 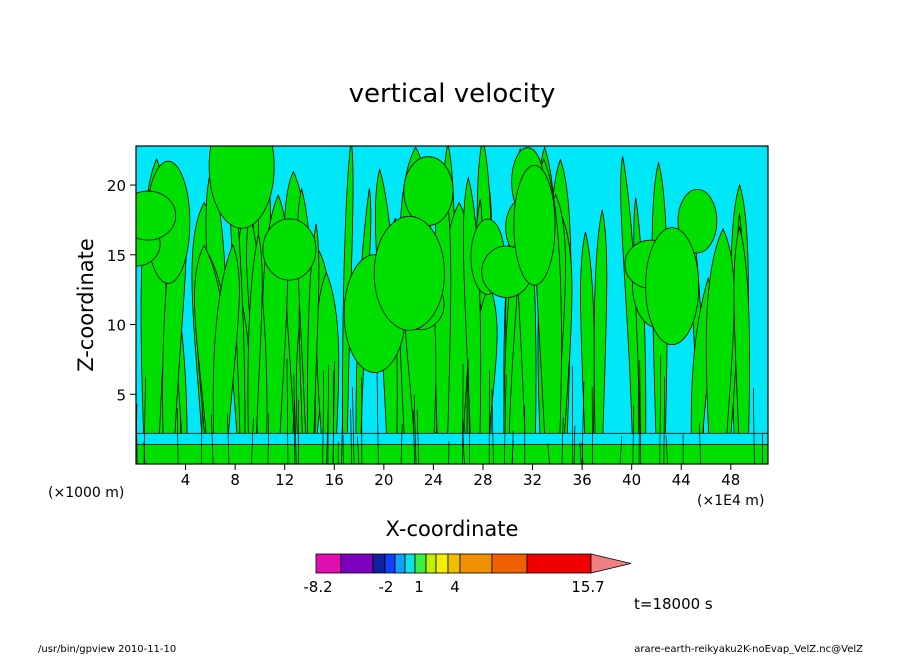 I want to click on chart-title: vertical velocity, so click(x=452, y=94).